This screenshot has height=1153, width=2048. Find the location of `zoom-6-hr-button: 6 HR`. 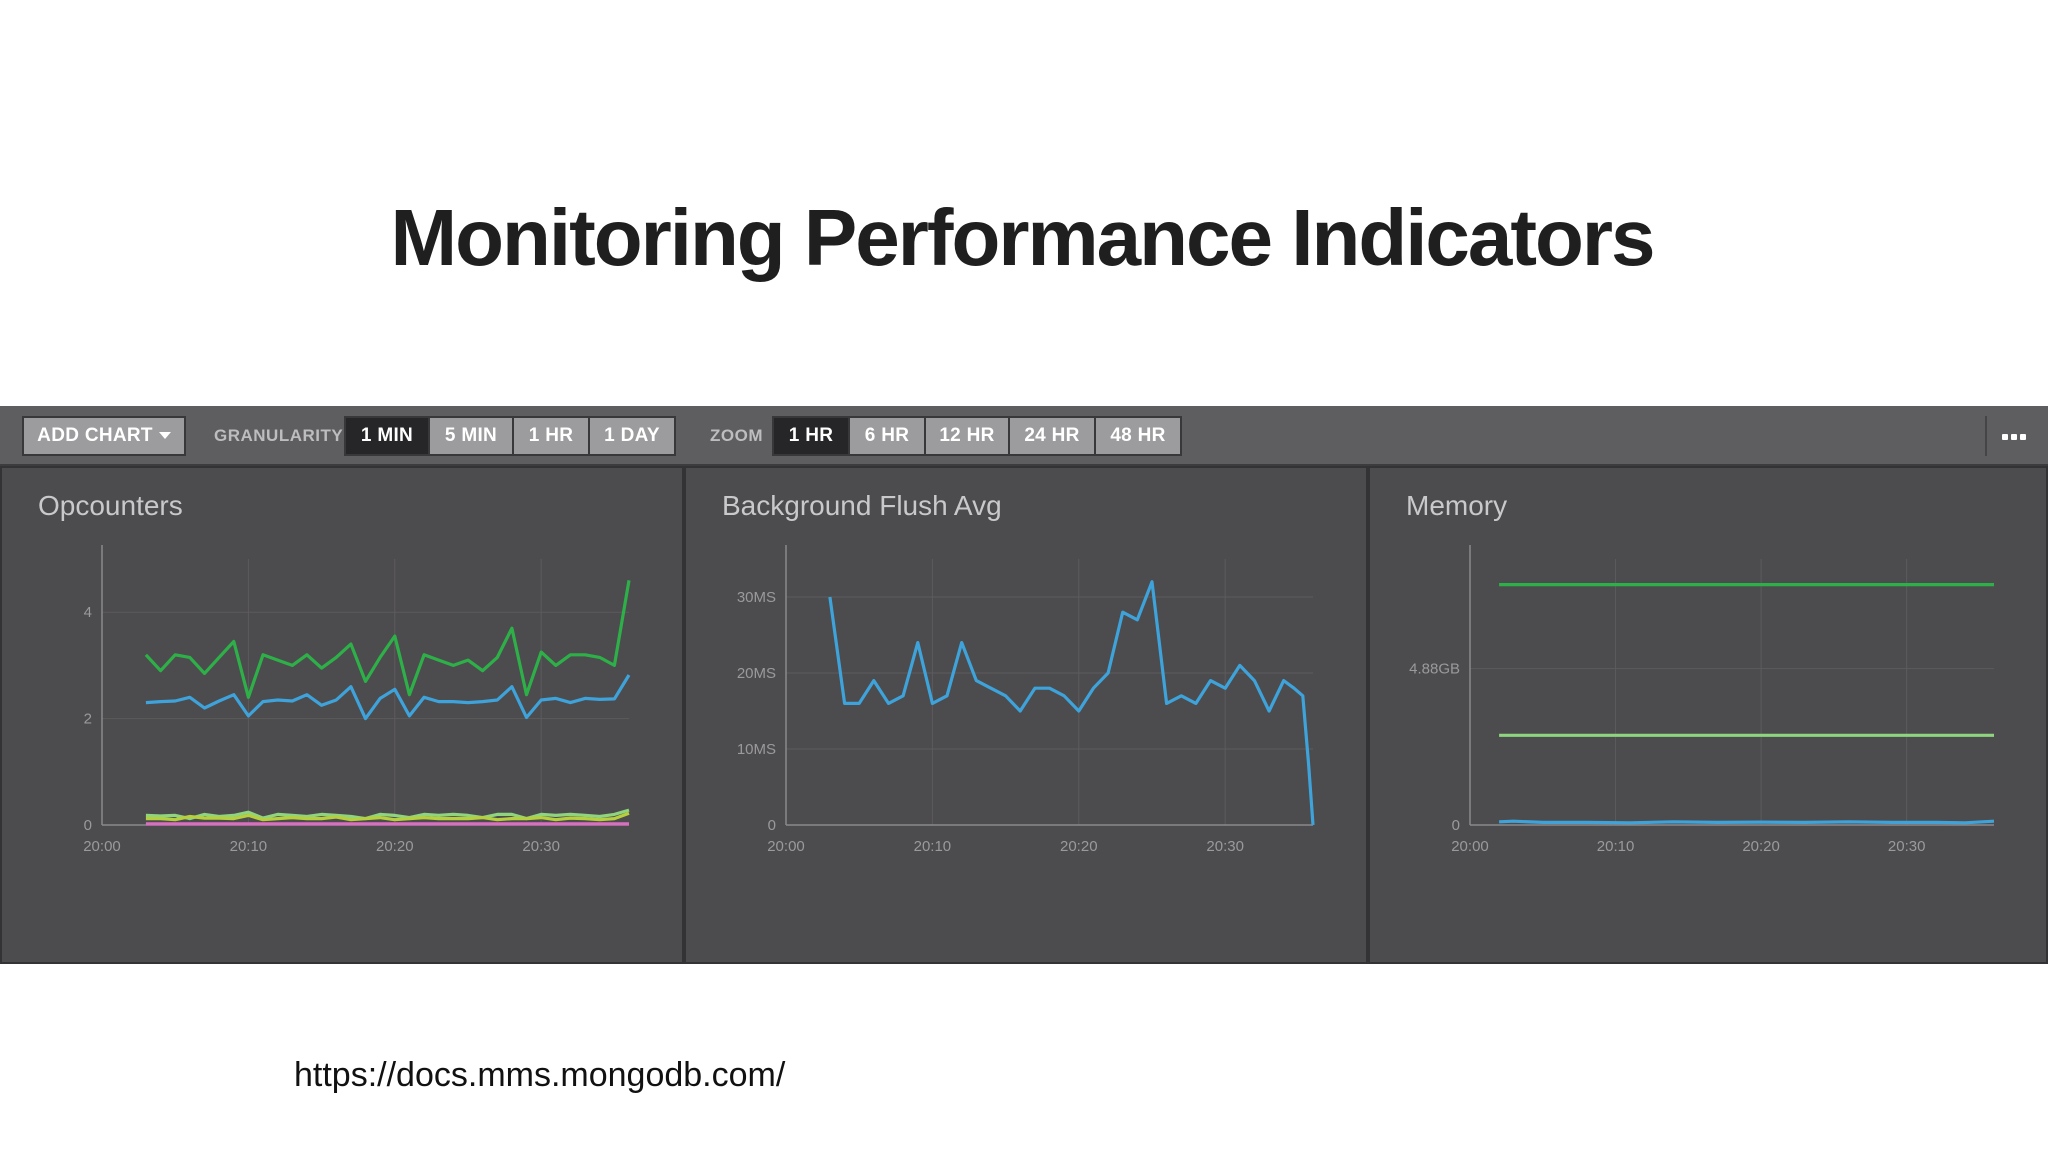

zoom-6-hr-button: 6 HR is located at coordinates (887, 436).